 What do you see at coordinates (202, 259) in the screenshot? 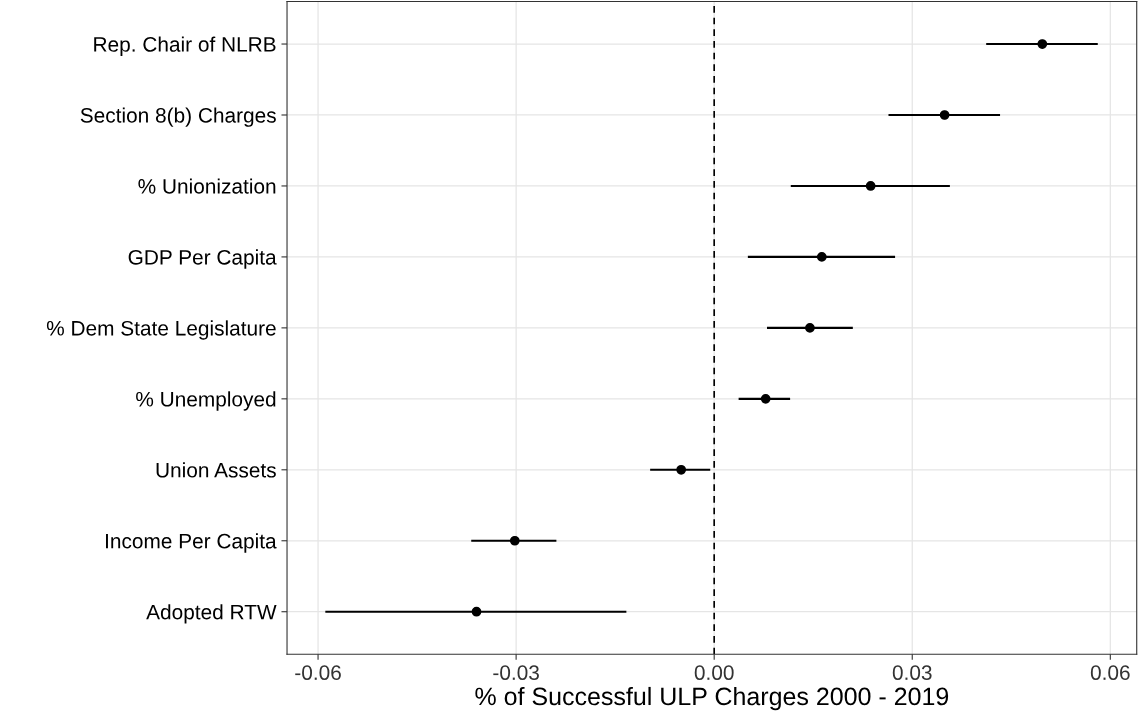
I see `y-tick-label: GDP Per Capita` at bounding box center [202, 259].